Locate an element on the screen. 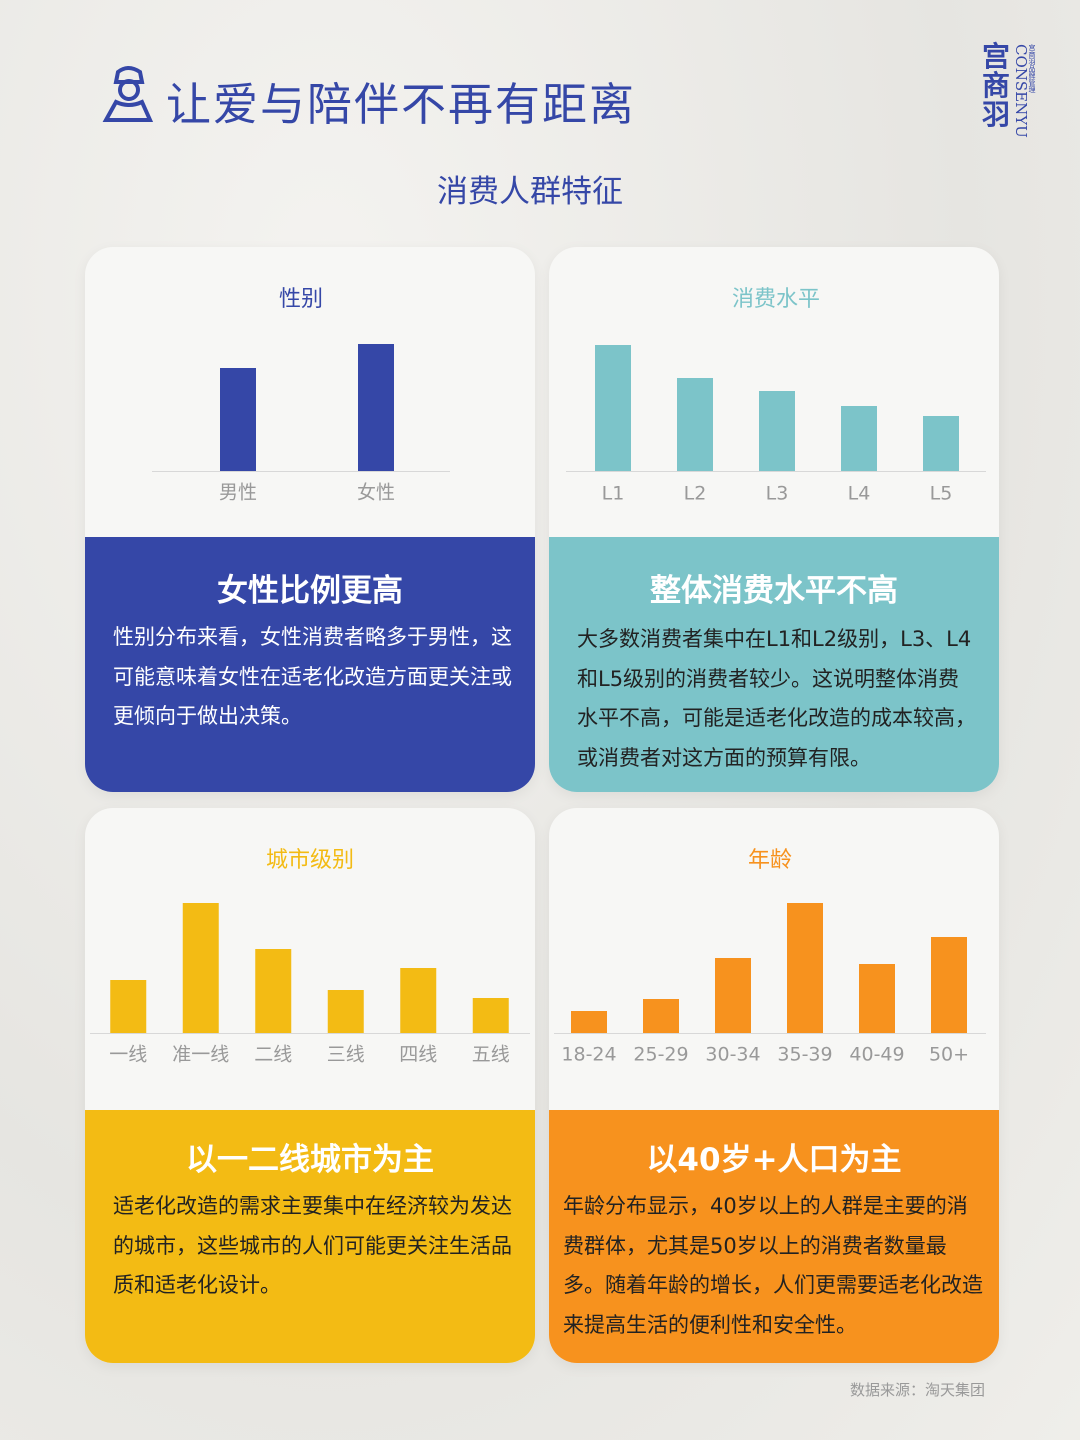 The width and height of the screenshot is (1080, 1440). x-tick-label: L5 is located at coordinates (941, 494).